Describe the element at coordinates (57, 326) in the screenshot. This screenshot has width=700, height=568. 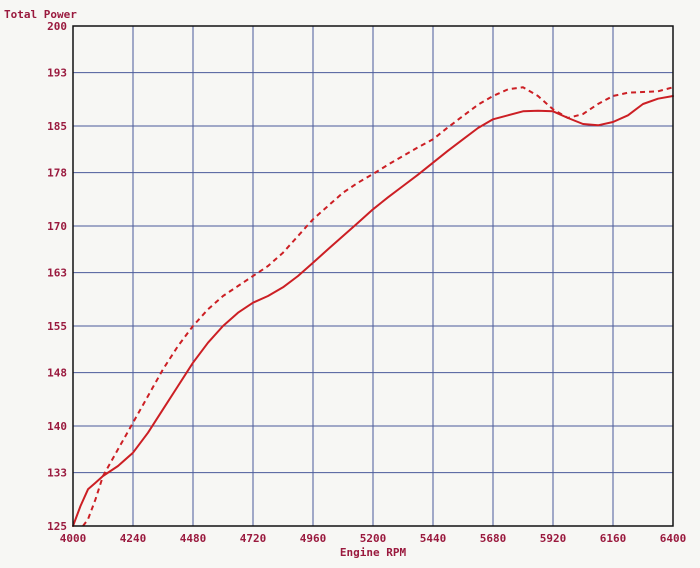
I see `y-tick-label: 155` at that location.